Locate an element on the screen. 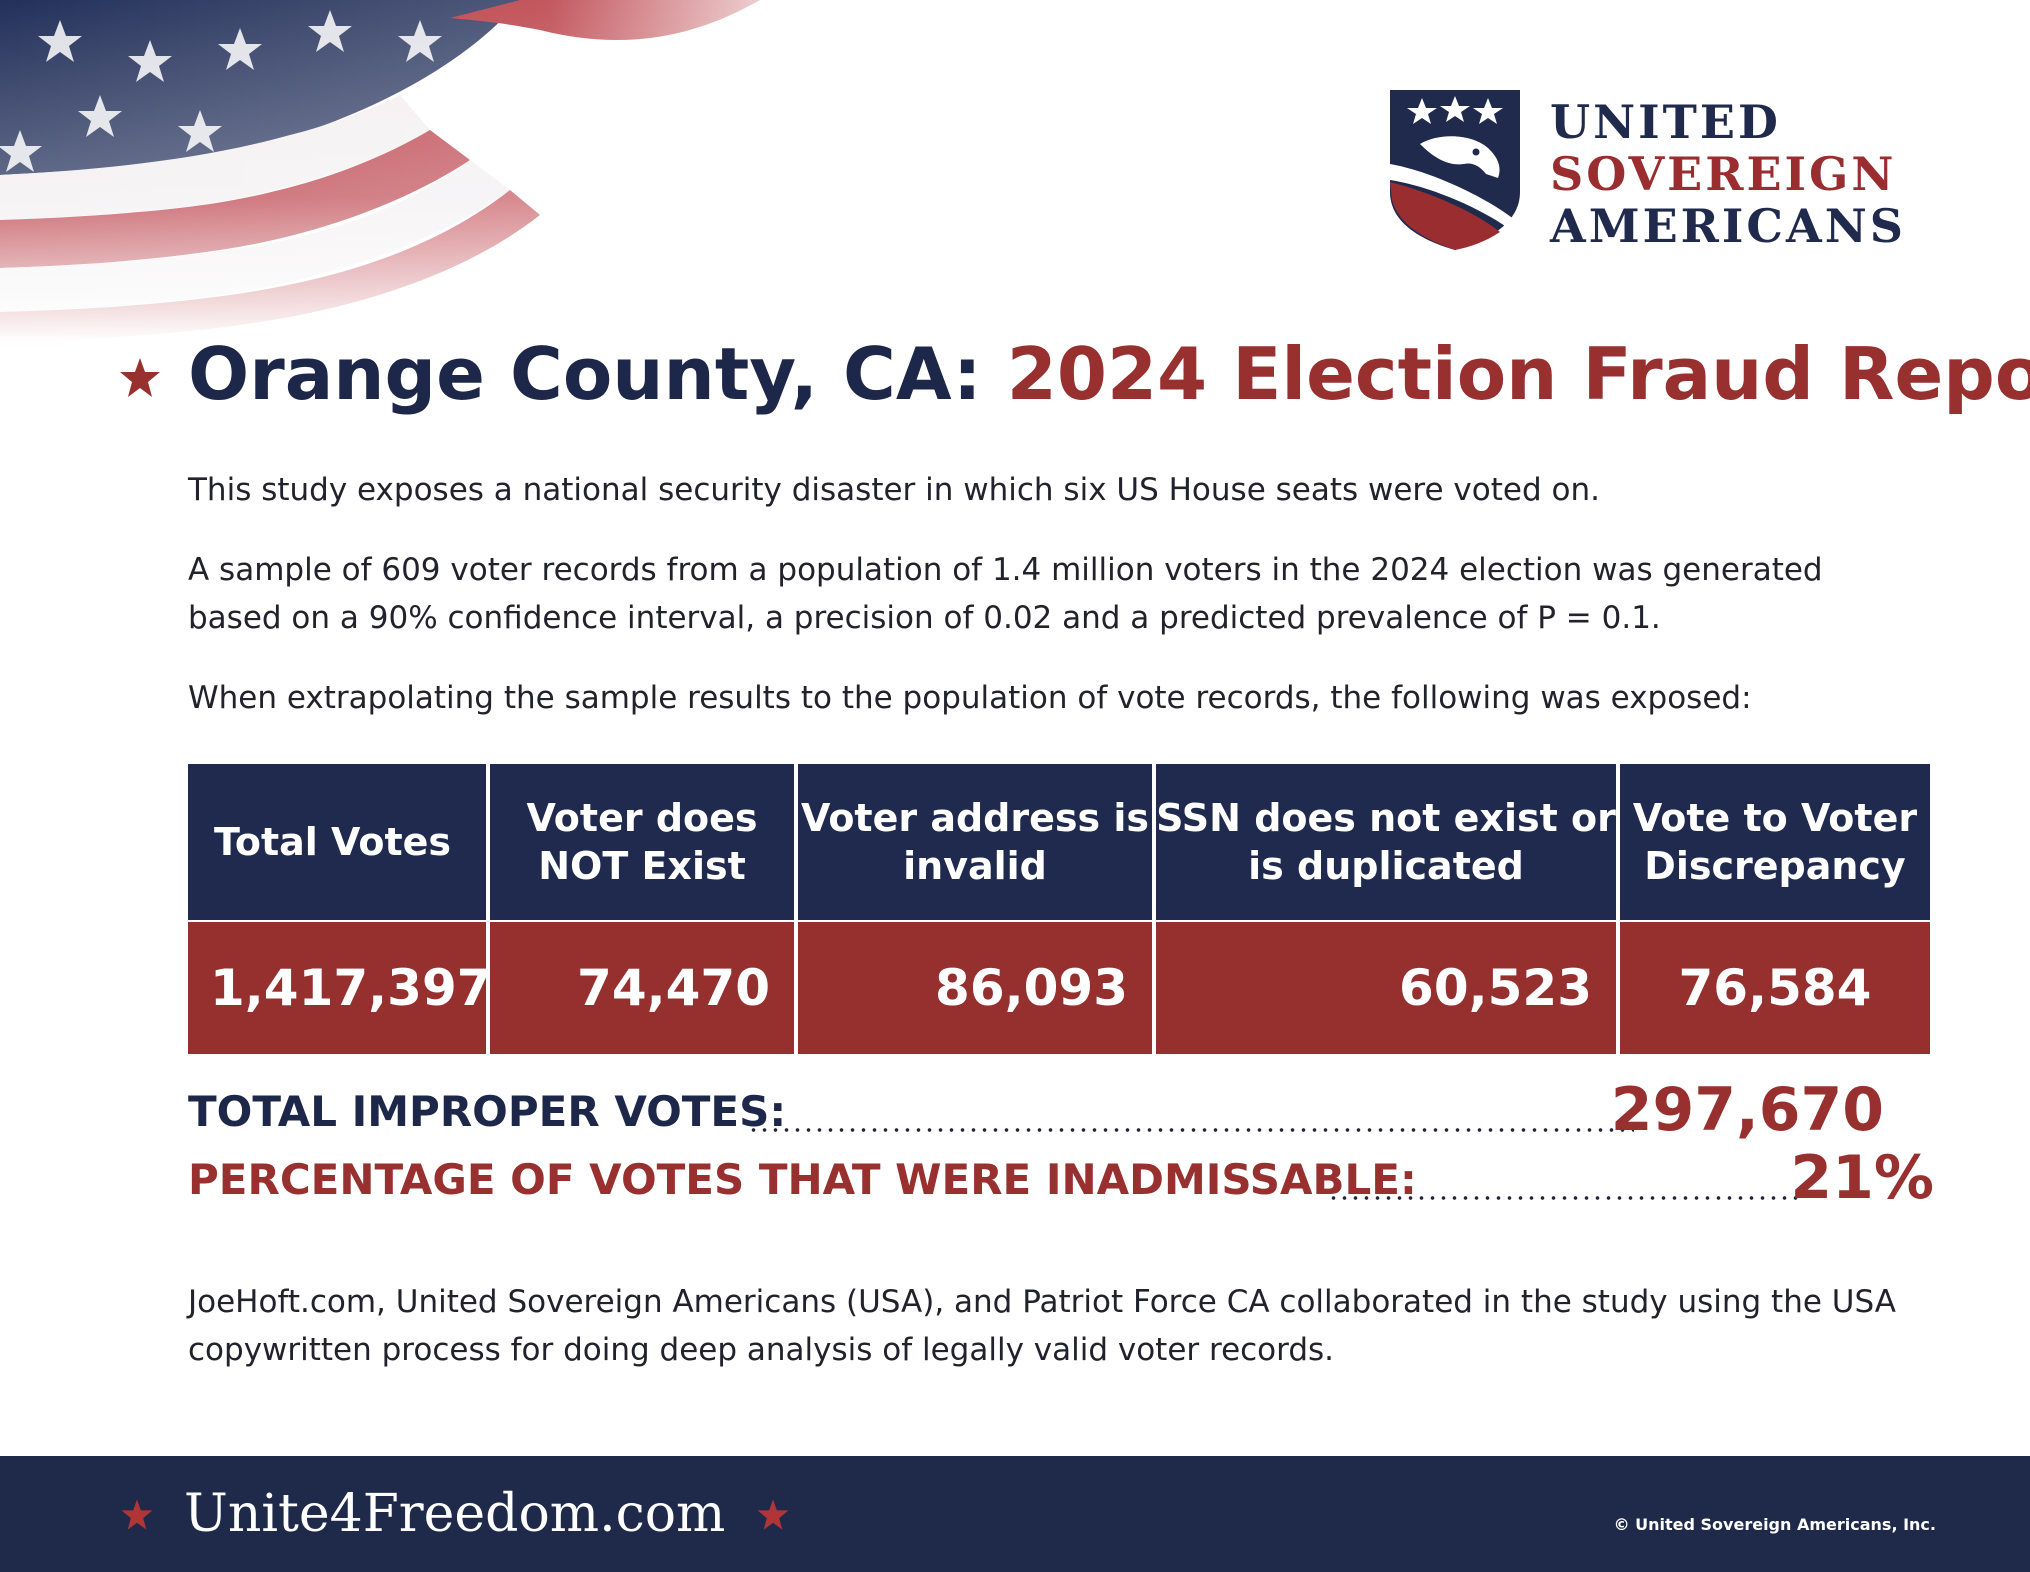  table-value-cell: 74,470 is located at coordinates (642, 988).